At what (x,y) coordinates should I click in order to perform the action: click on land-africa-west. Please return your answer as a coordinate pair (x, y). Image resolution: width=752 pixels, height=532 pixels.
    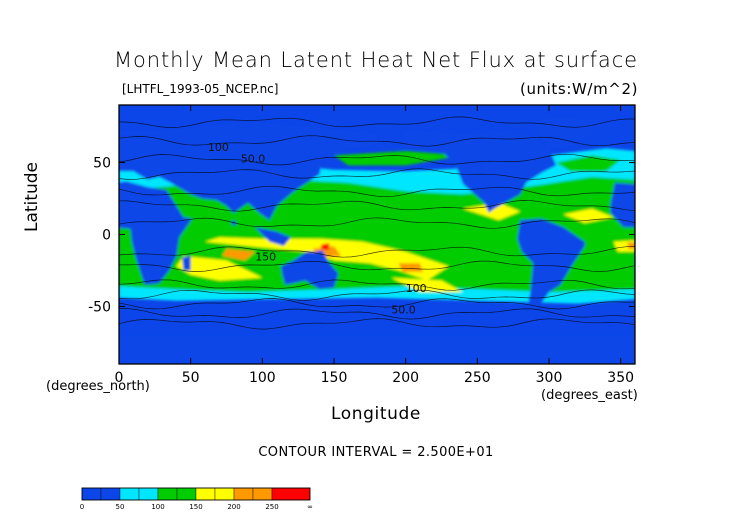
    Looking at the image, I should click on (622, 205).